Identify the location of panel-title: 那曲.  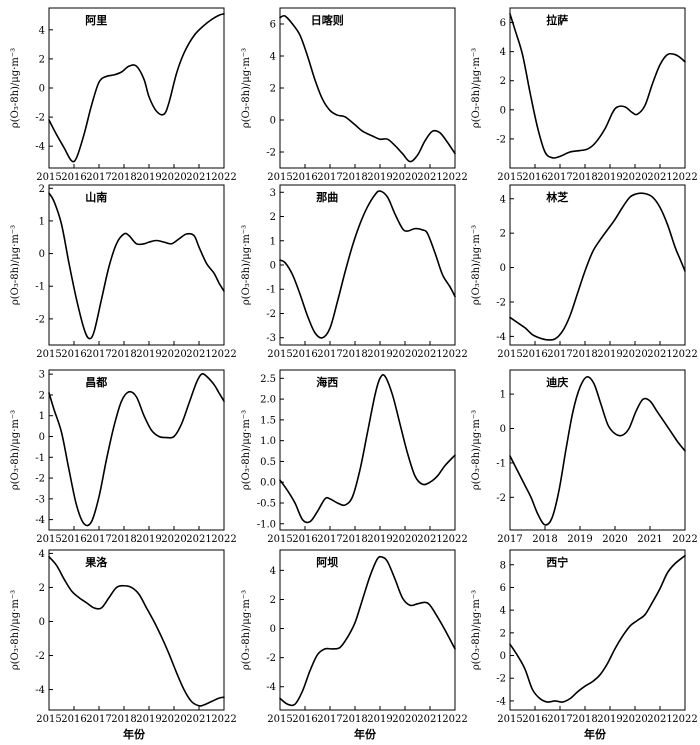
(327, 197).